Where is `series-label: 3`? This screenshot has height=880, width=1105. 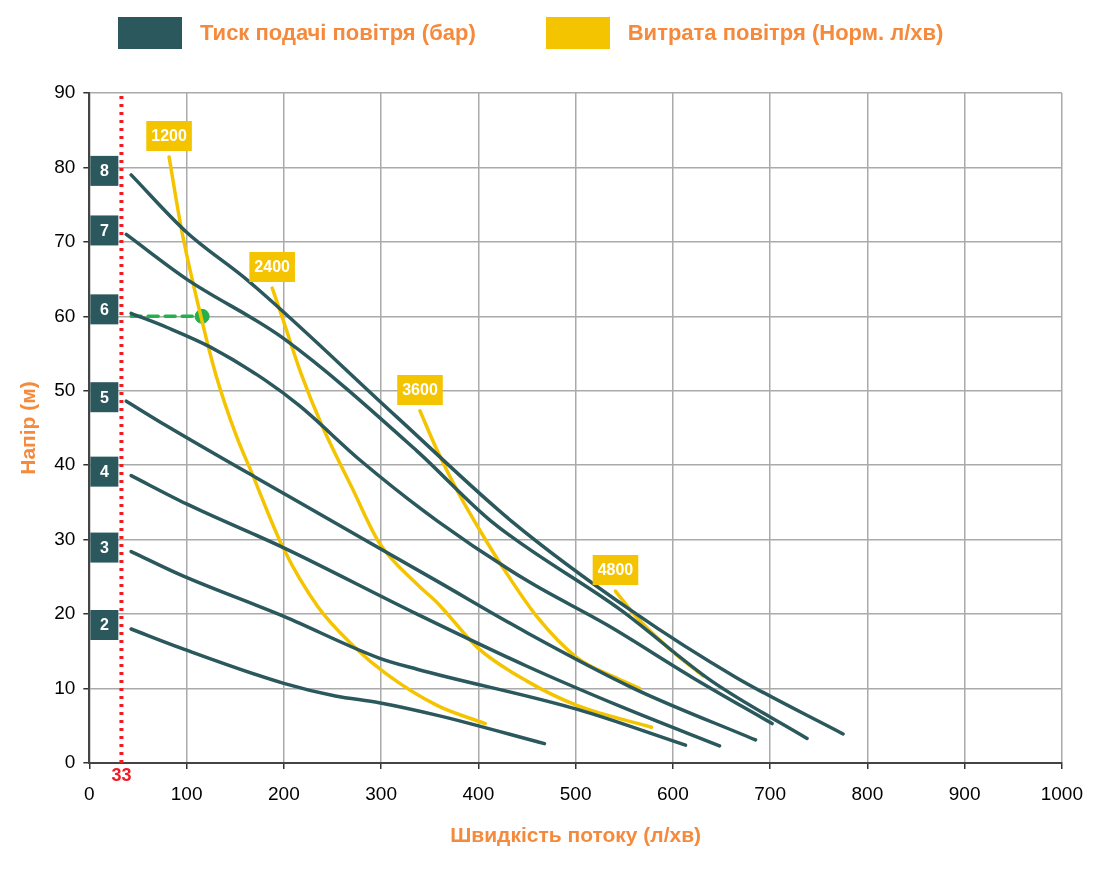
series-label: 3 is located at coordinates (104, 547).